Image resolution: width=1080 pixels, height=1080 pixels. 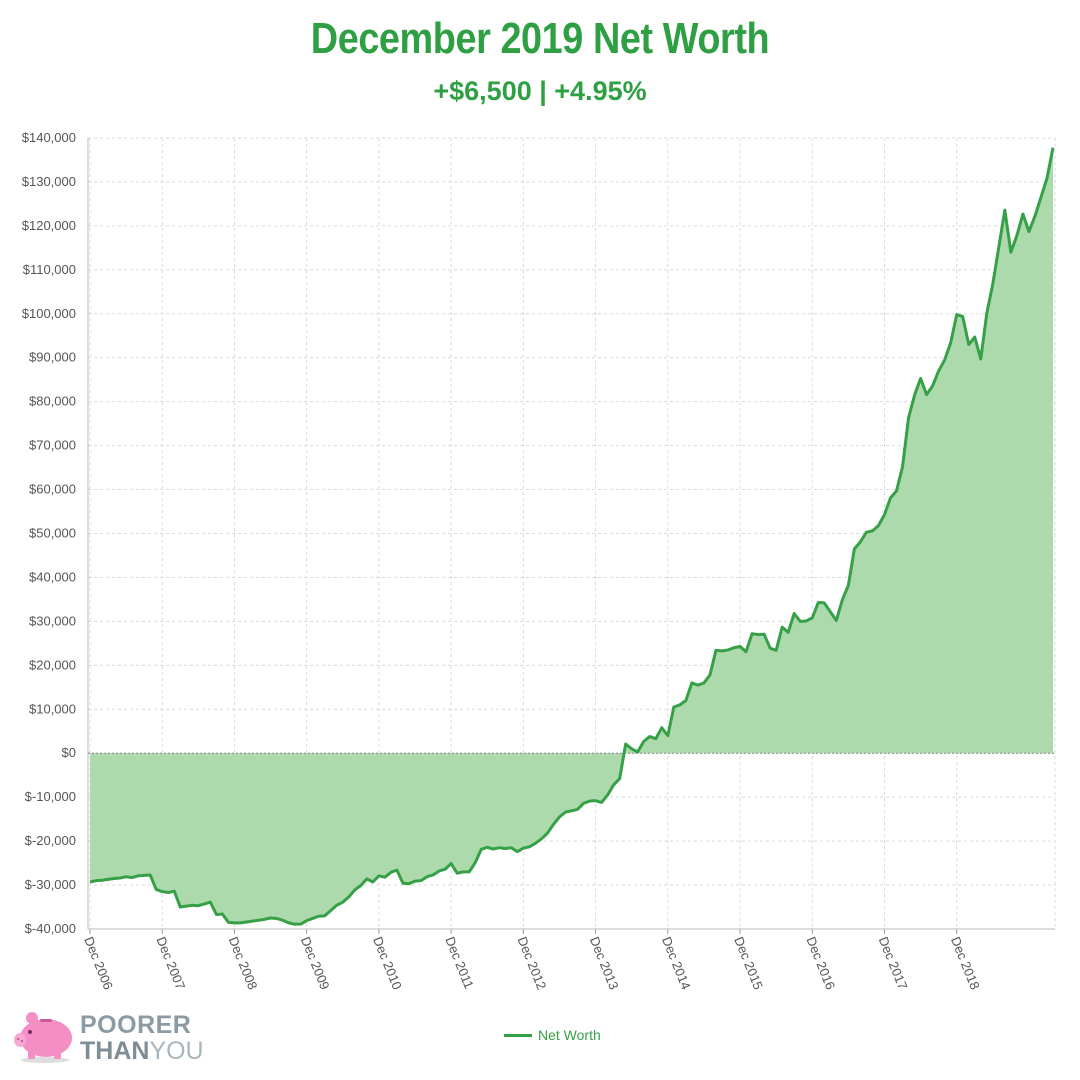 I want to click on chart-title: December 2019 Net Worth, so click(x=540, y=38).